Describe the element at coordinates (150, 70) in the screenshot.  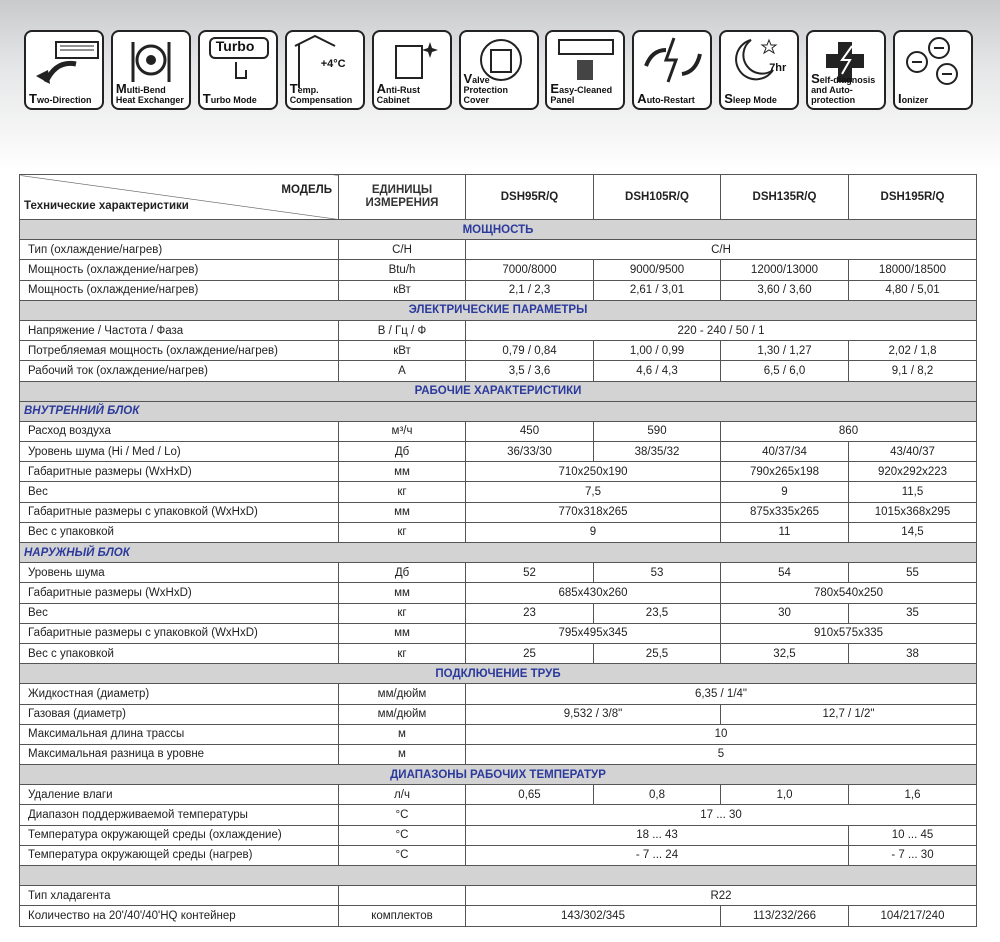
I see `feature-icon: Multi-Bend Heat Exchanger` at that location.